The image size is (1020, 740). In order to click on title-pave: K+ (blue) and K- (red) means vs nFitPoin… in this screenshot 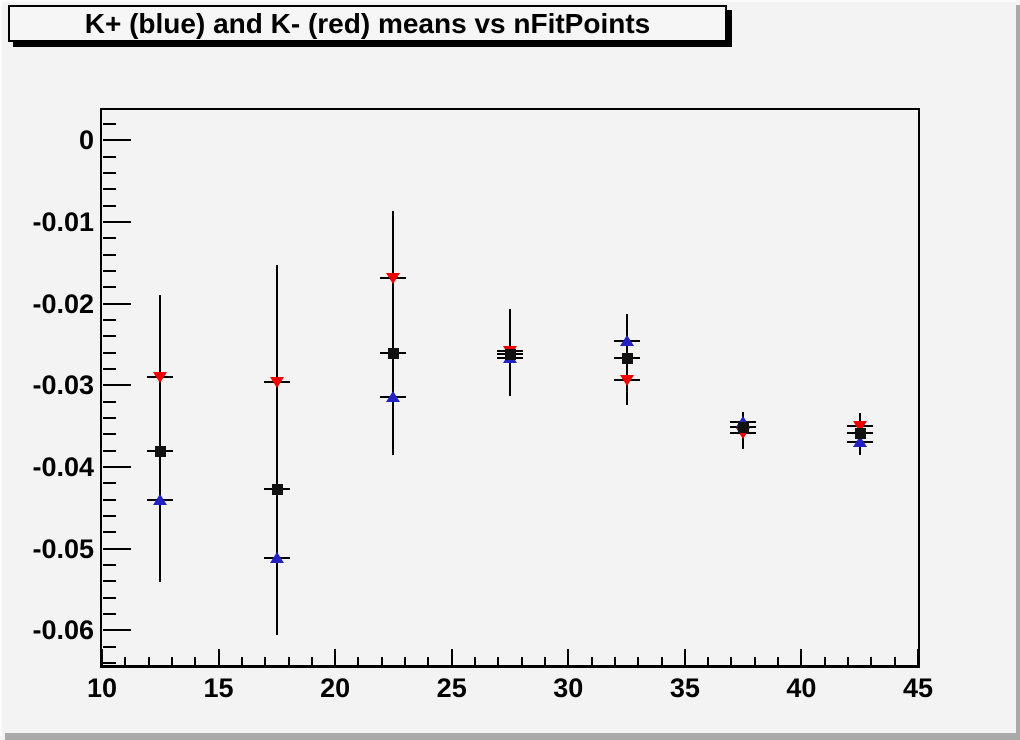, I will do `click(367, 23)`.